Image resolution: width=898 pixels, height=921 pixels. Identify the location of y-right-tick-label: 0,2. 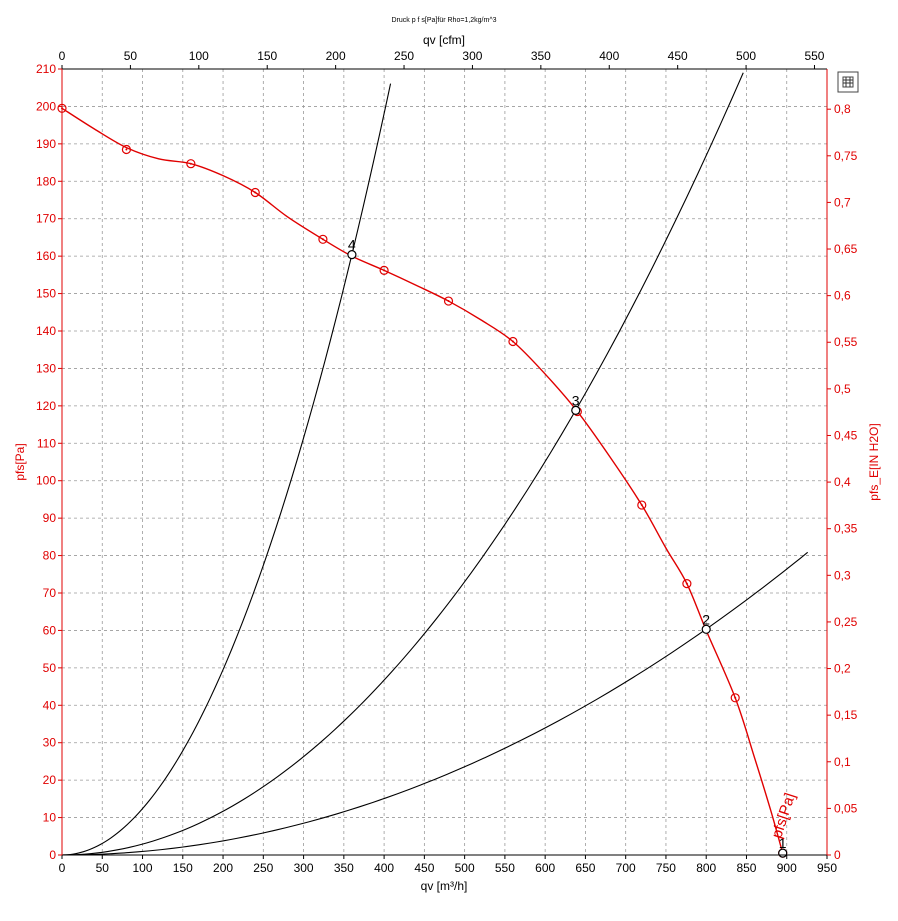
(842, 669).